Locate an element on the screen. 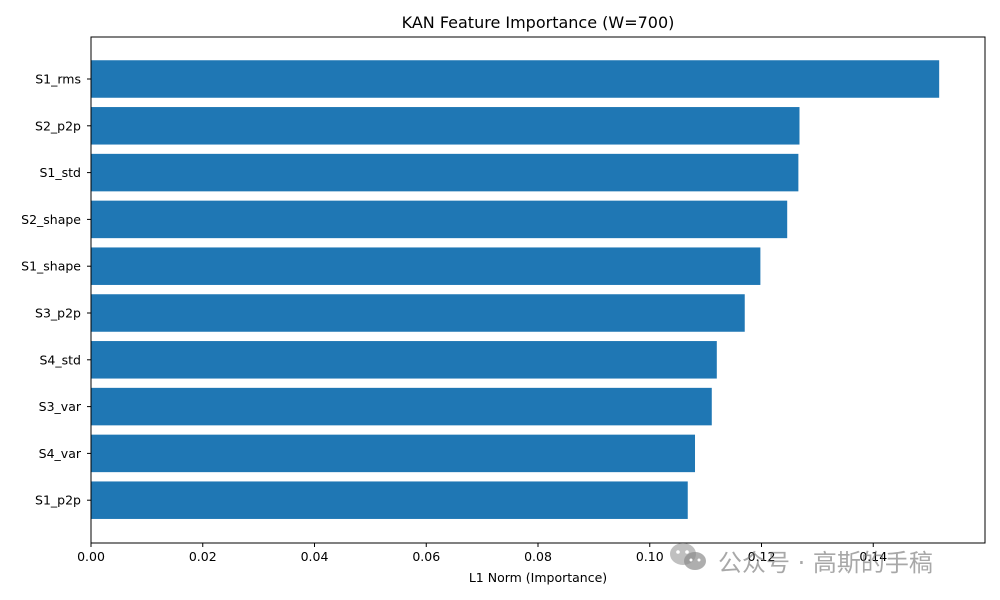 Image resolution: width=1000 pixels, height=600 pixels. bar-s1-rms is located at coordinates (515, 79).